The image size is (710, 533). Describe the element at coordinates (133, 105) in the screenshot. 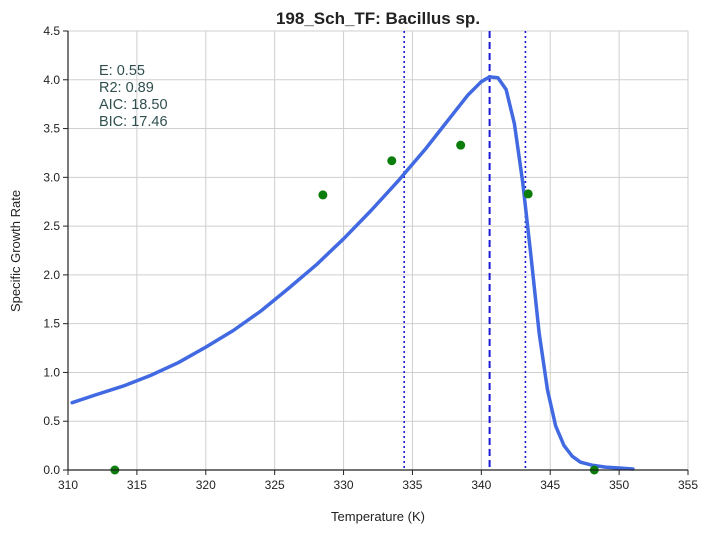

I see `stat-aic: AIC: 18.50` at that location.